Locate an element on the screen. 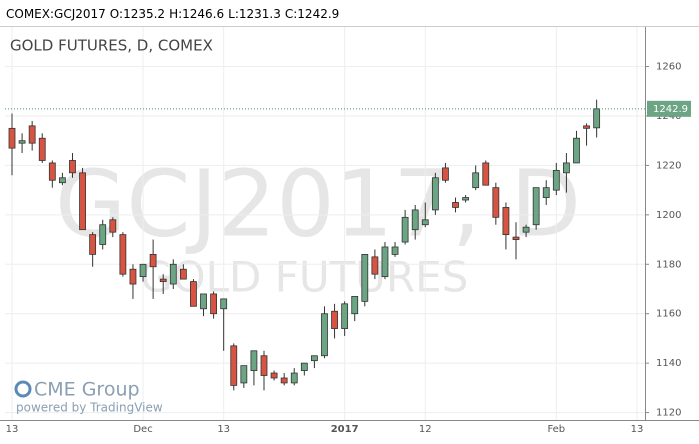  y-tick-label: 1180 is located at coordinates (668, 264).